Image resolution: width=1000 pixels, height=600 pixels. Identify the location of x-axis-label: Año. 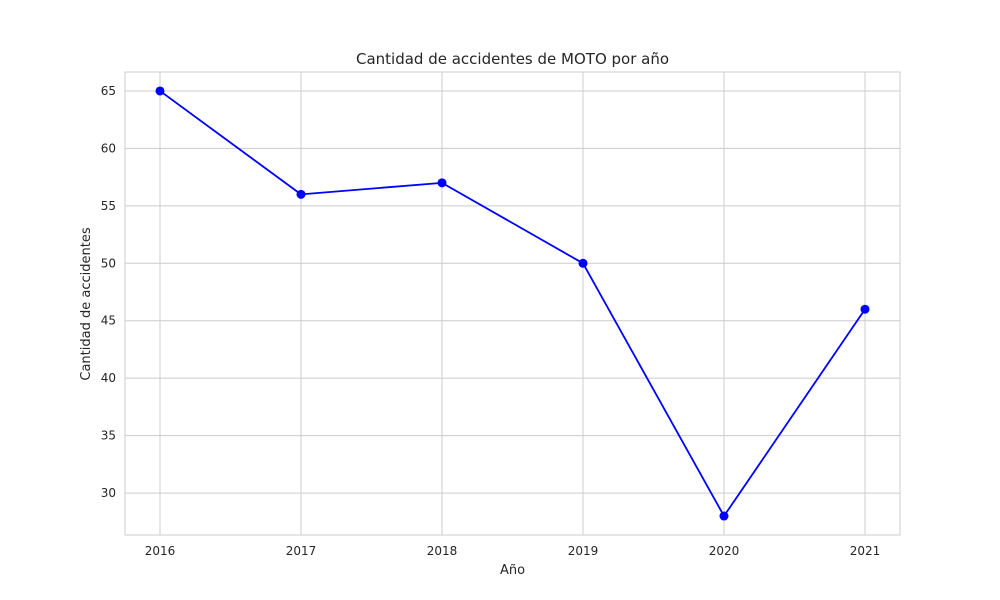
(512, 570).